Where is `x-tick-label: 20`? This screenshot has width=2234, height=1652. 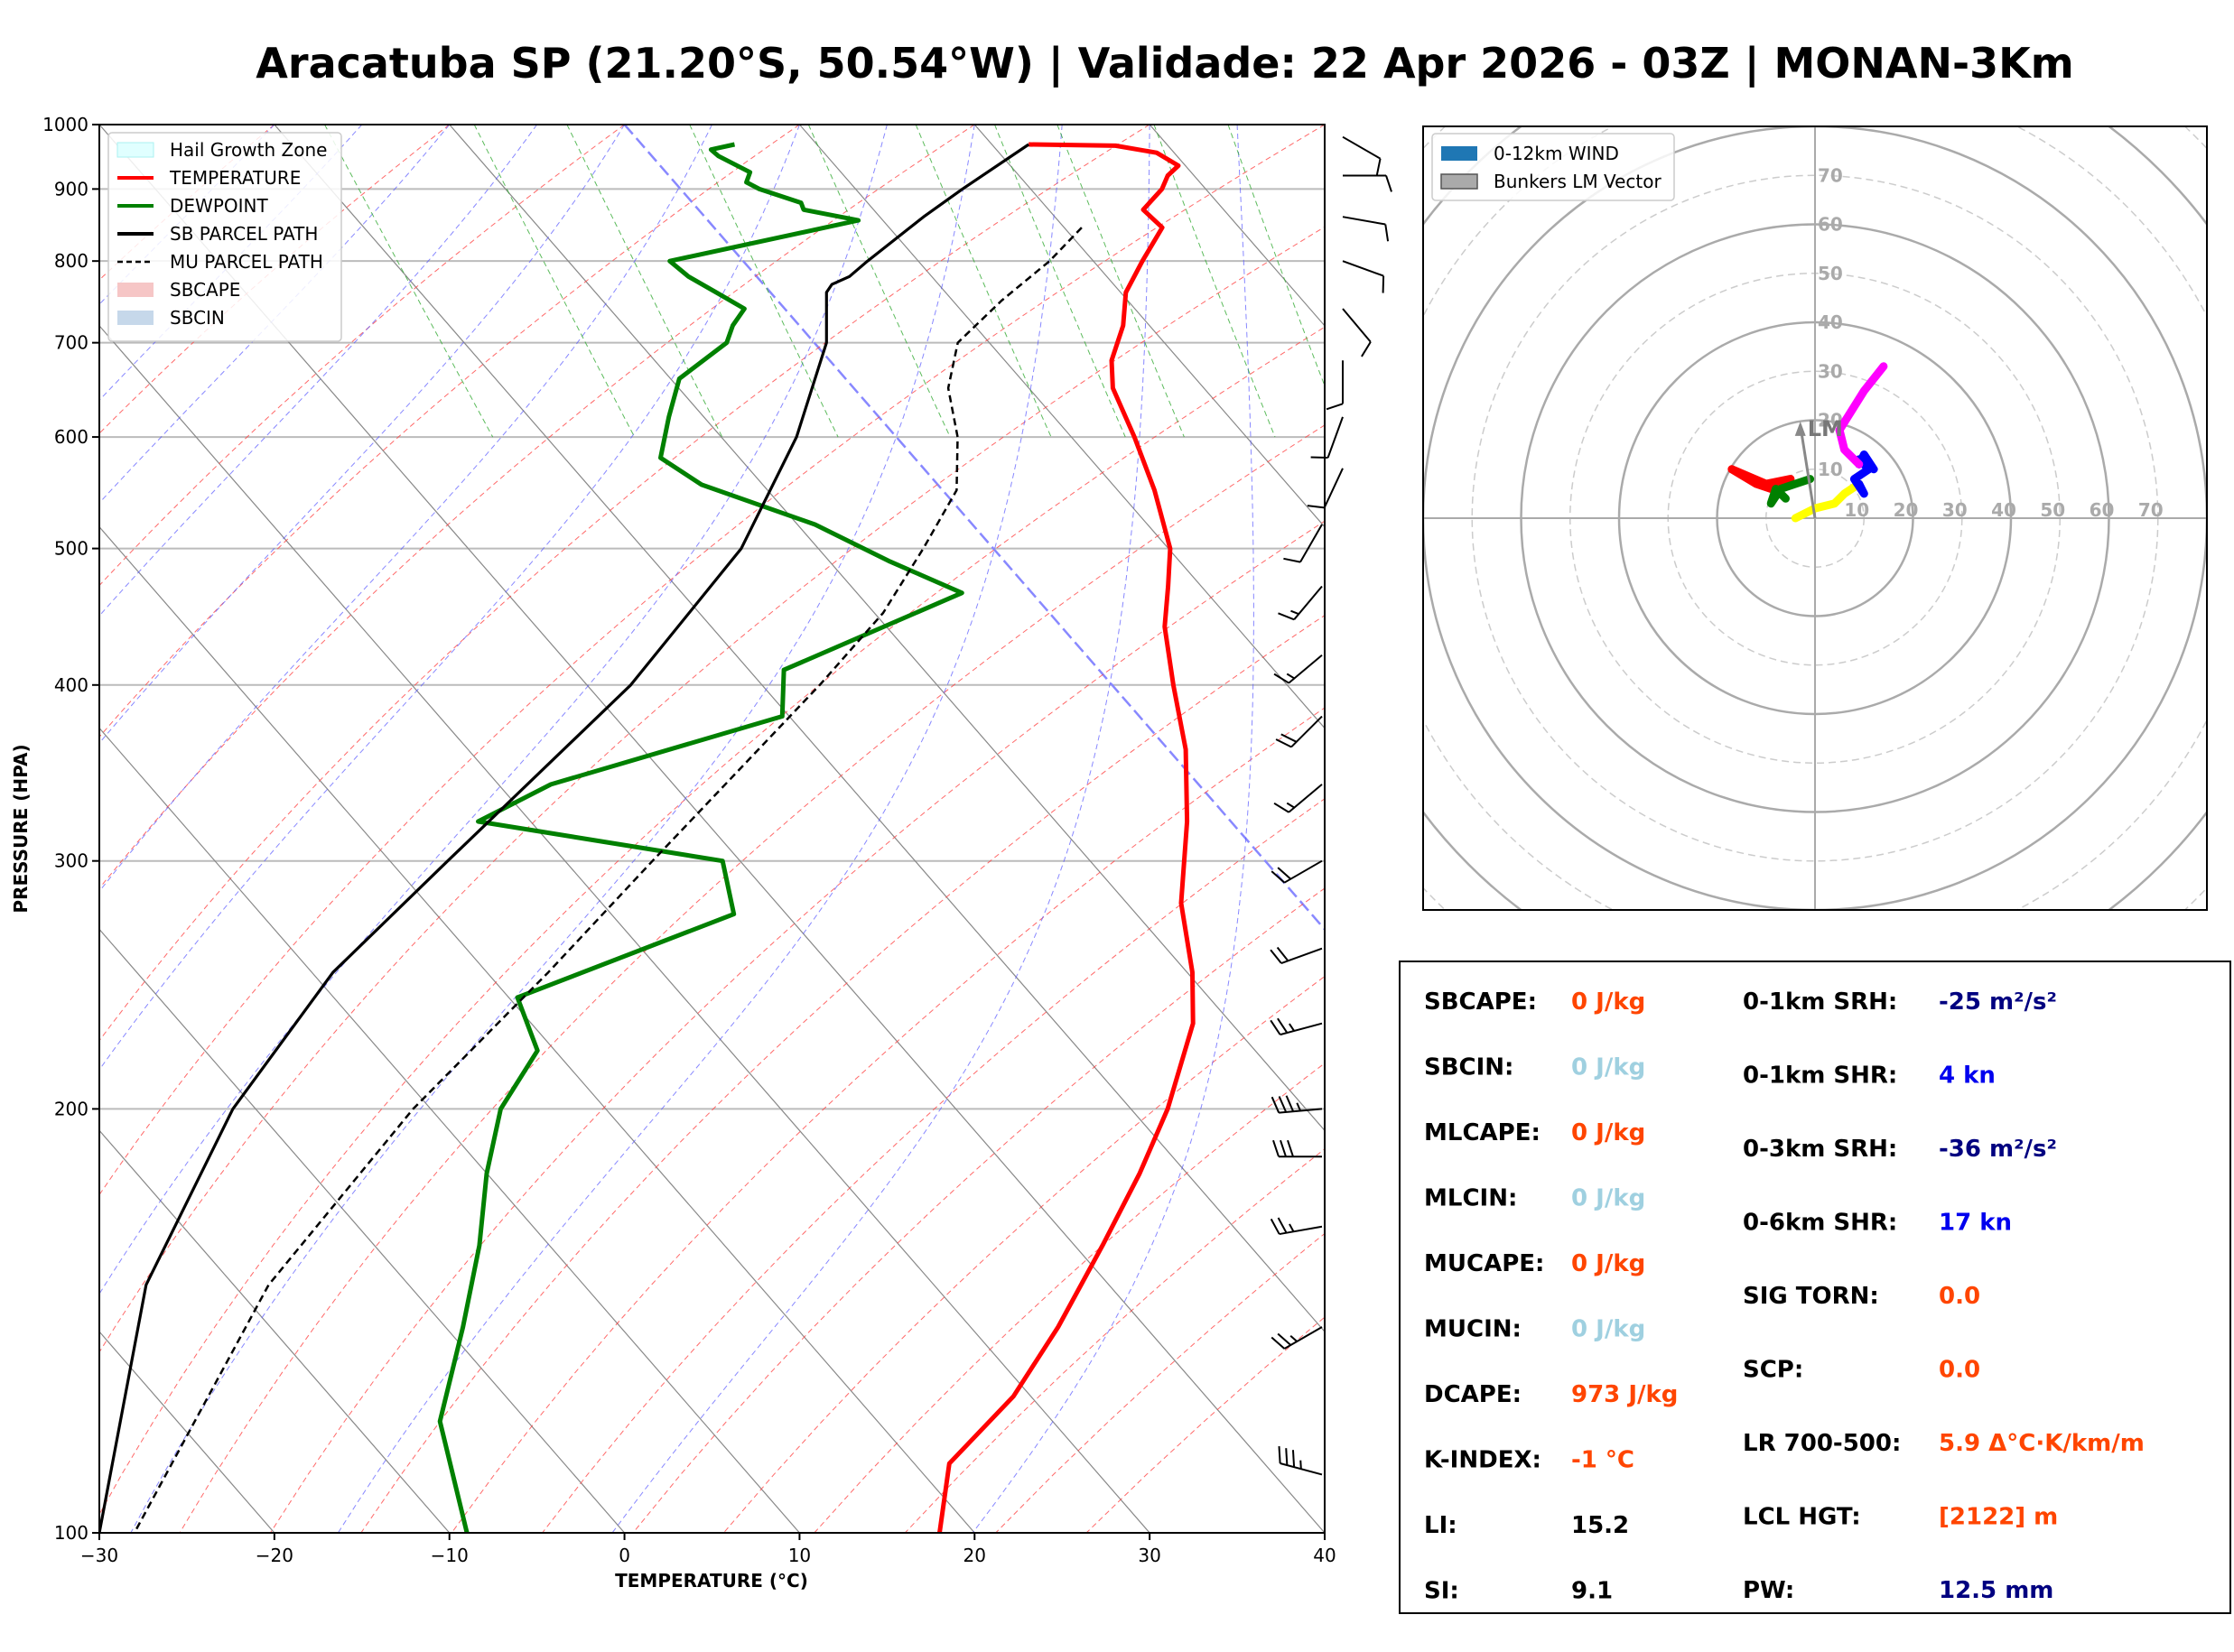
x-tick-label: 20 is located at coordinates (974, 1555).